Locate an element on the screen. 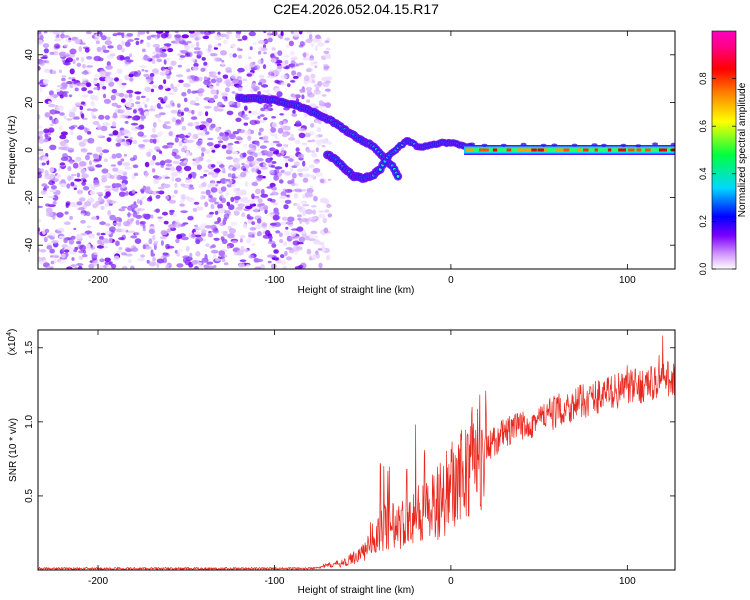  snr-y-tick-label: 1.0 is located at coordinates (29, 421).